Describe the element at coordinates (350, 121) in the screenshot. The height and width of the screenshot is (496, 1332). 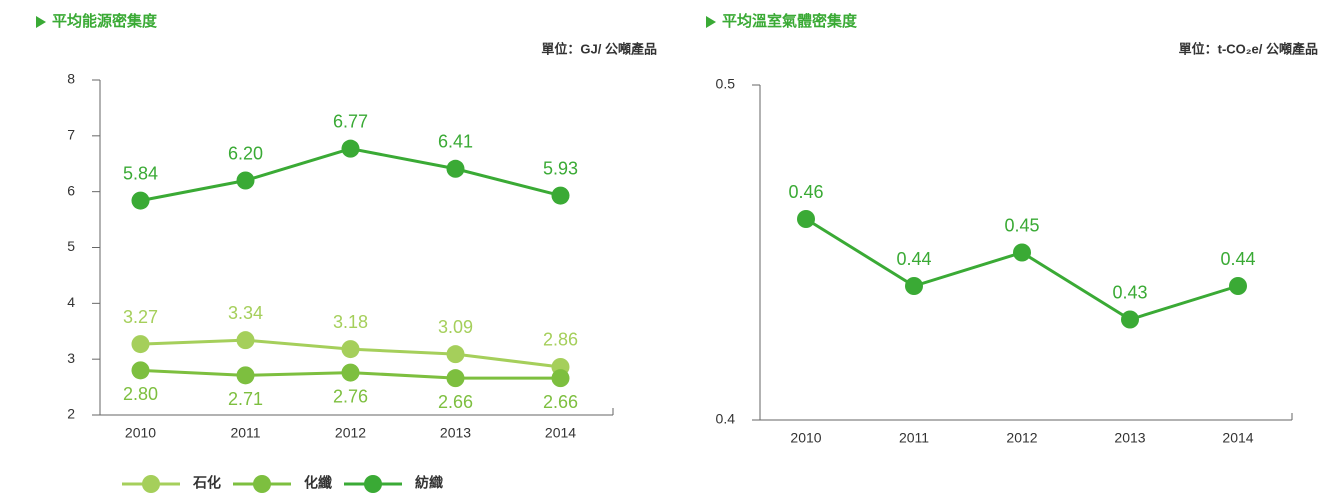
I see `data-label: 6.77` at that location.